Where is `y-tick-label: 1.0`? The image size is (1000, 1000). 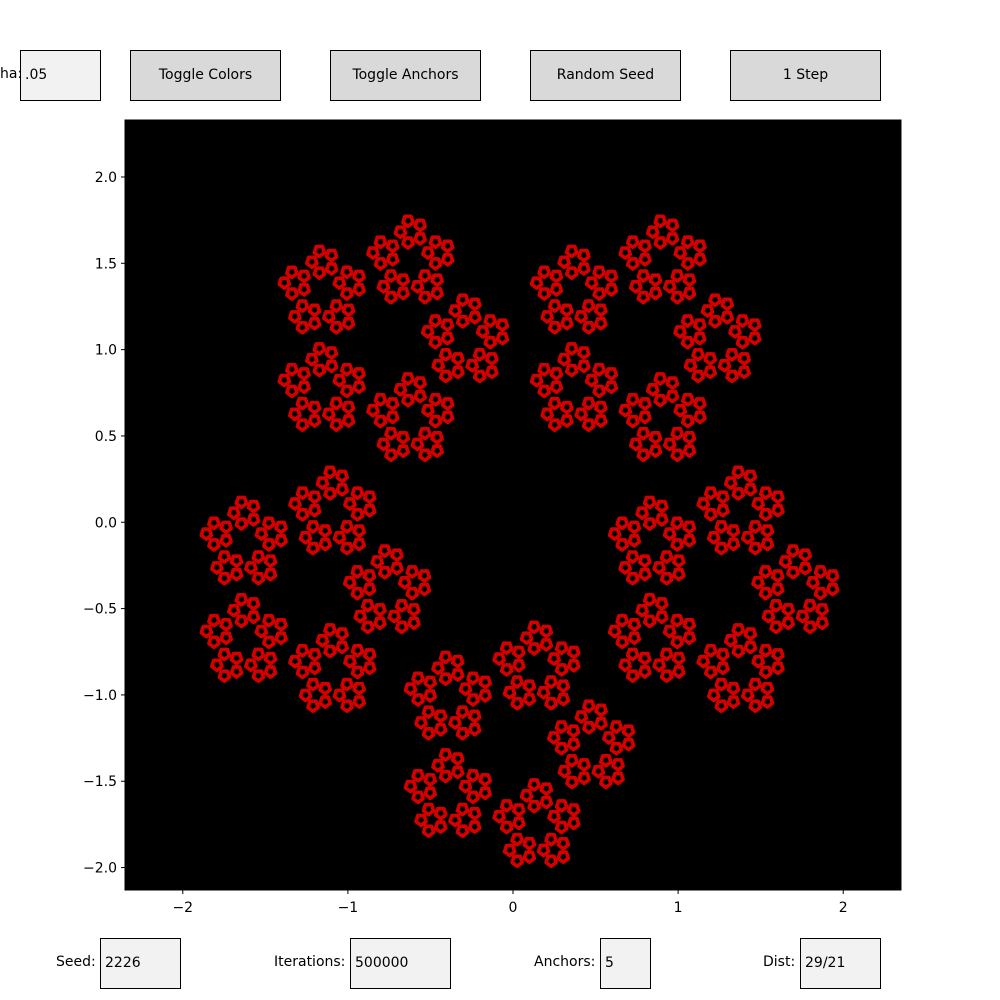 y-tick-label: 1.0 is located at coordinates (106, 351).